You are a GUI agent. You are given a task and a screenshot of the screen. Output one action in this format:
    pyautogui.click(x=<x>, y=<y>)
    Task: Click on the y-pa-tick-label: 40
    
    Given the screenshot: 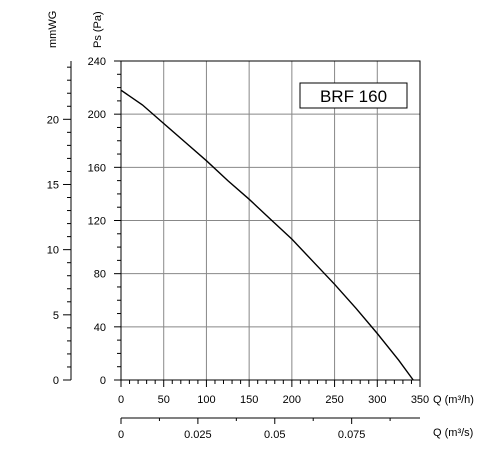 What is the action you would take?
    pyautogui.click(x=100, y=328)
    